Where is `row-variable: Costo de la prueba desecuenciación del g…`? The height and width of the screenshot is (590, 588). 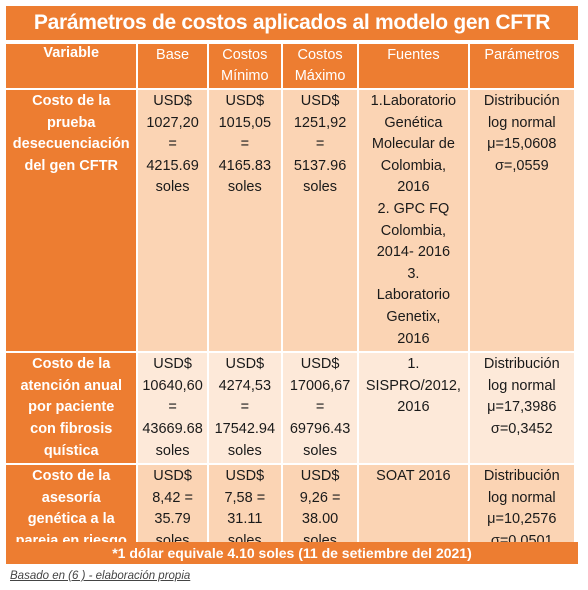
row-variable: Costo de la prueba desecuenciación del g… is located at coordinates (71, 221).